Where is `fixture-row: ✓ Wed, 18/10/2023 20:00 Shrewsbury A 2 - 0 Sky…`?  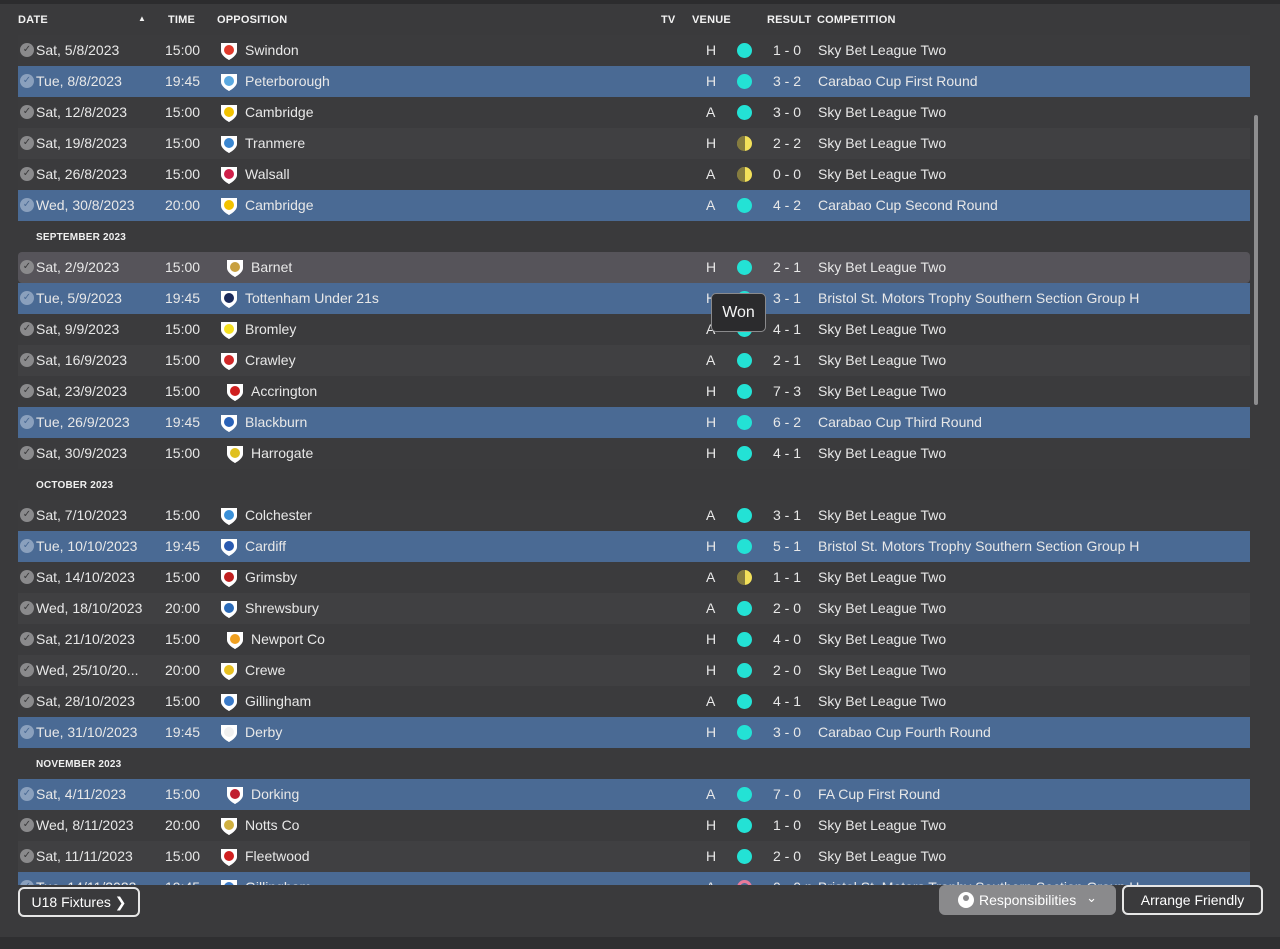
fixture-row: ✓ Wed, 18/10/2023 20:00 Shrewsbury A 2 - 0 Sky… is located at coordinates (634, 608).